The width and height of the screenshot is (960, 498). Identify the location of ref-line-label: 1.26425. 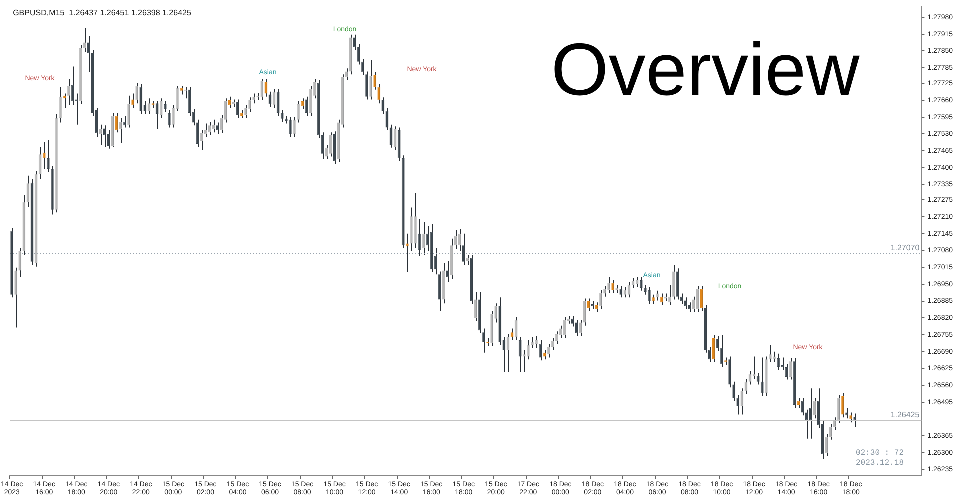
(905, 415).